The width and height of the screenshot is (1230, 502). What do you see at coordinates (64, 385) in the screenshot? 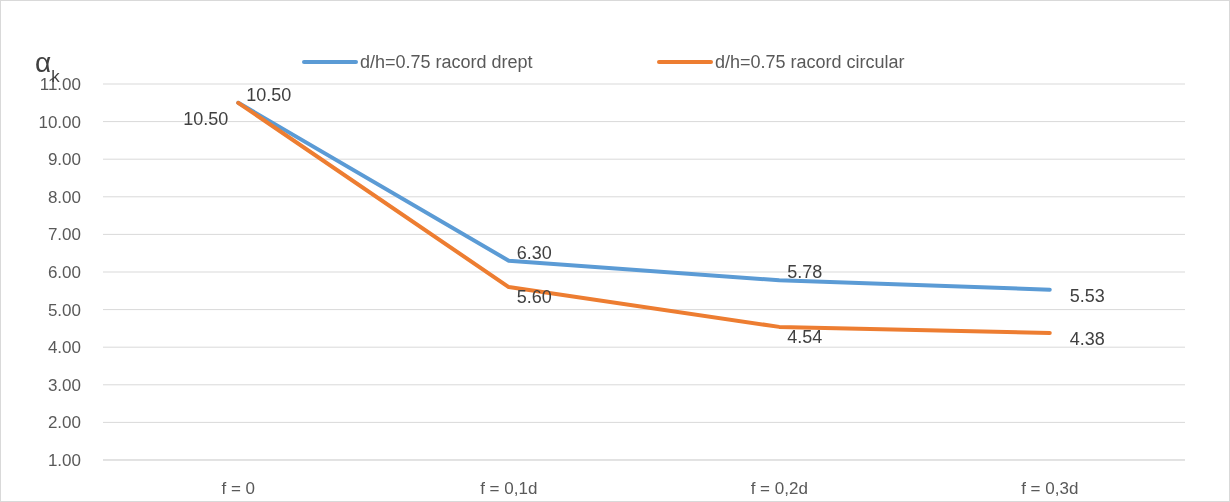
I see `y-tick-label: 3.00` at bounding box center [64, 385].